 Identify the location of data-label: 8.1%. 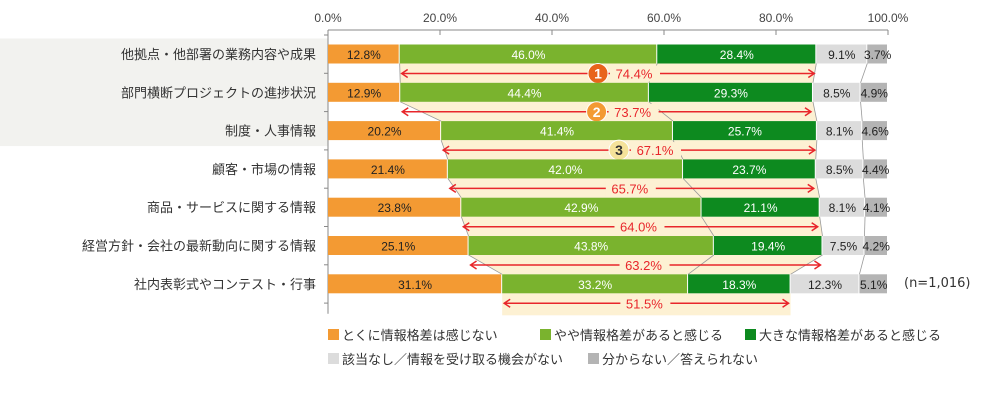
(843, 208).